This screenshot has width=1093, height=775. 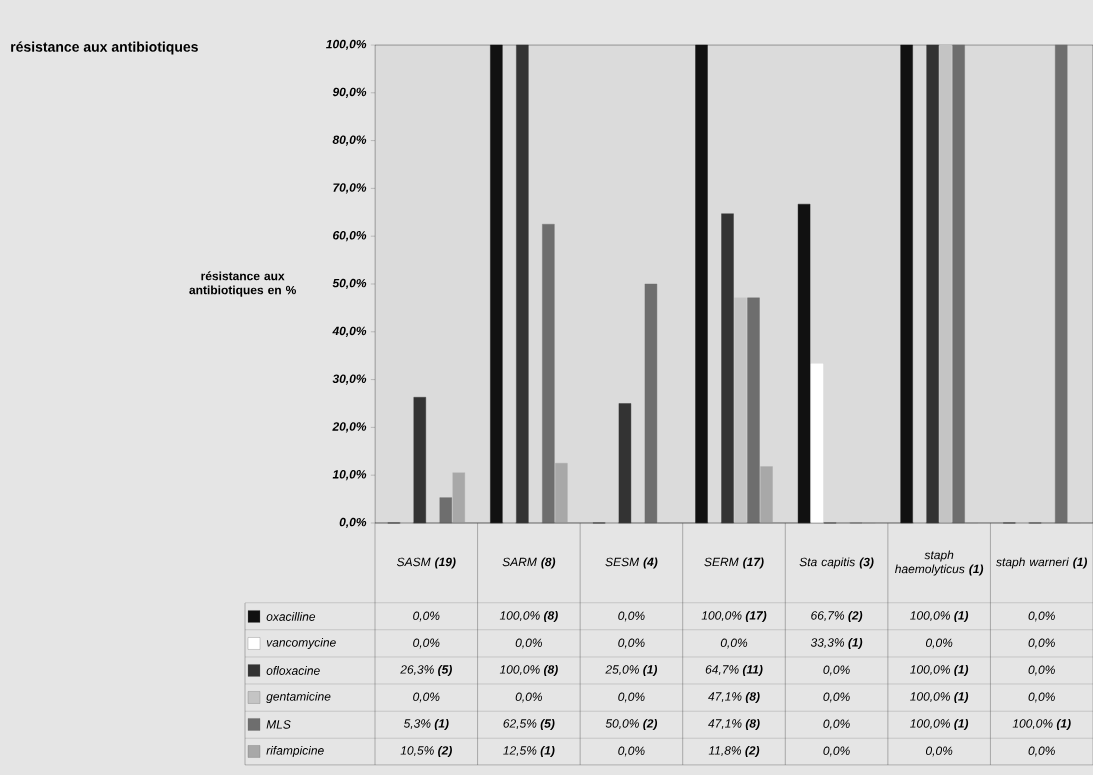 I want to click on data-label: 5,3% (1), so click(x=426, y=724).